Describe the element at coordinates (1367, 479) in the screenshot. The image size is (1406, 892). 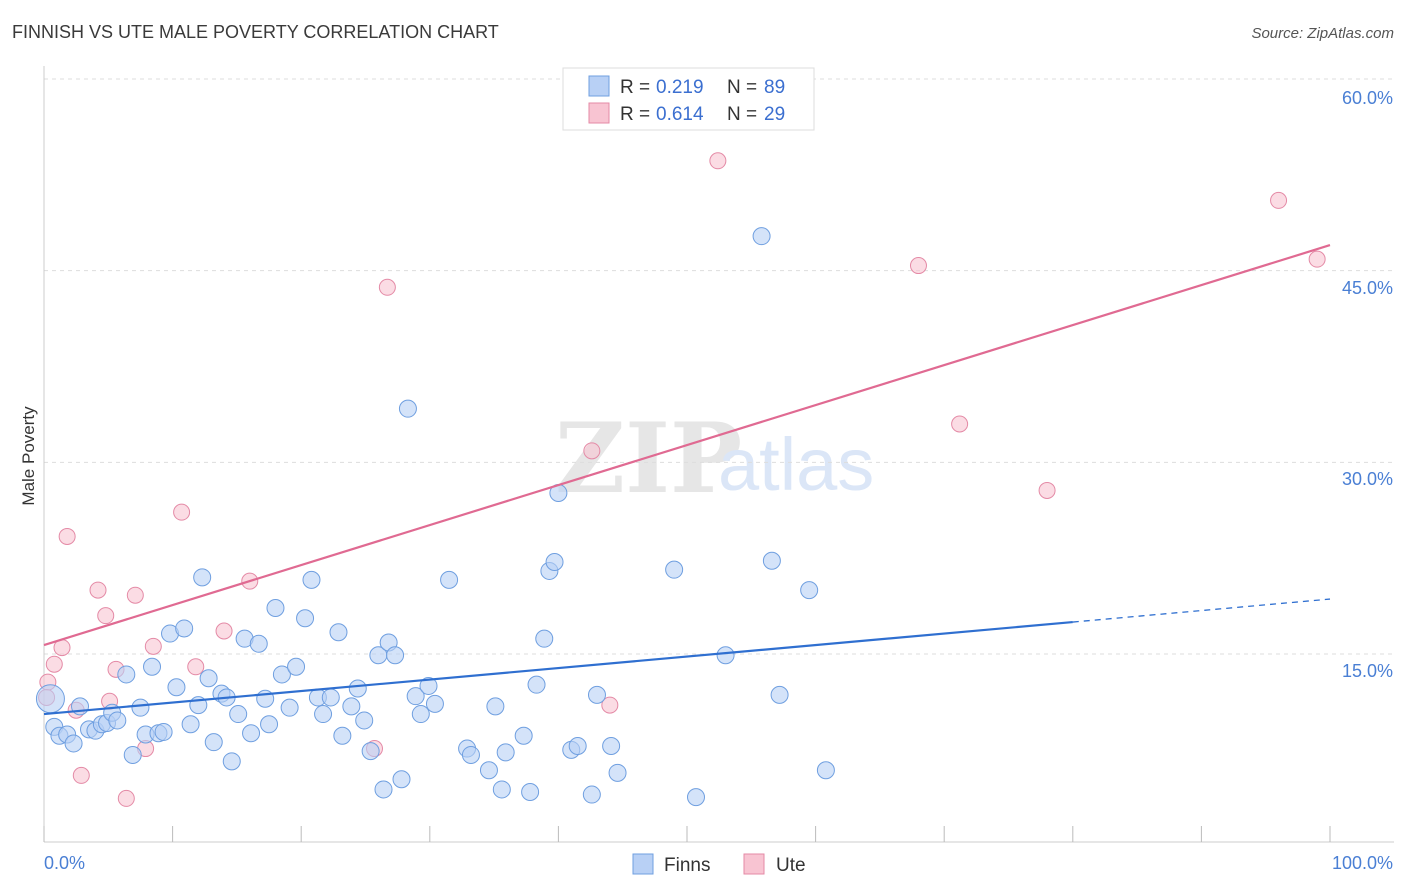
I see `y-tick-30: 30.0%` at that location.